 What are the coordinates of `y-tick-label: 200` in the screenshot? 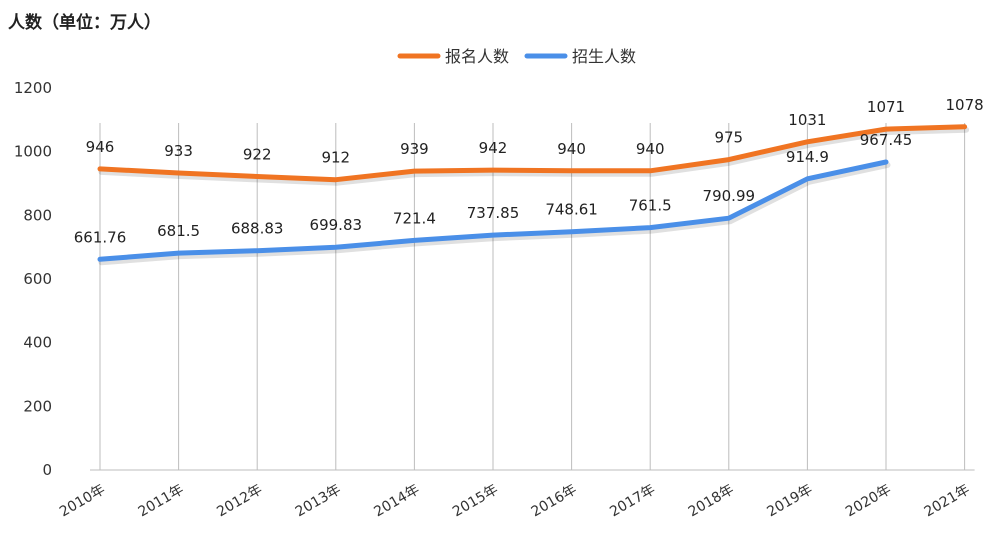 It's located at (37, 406).